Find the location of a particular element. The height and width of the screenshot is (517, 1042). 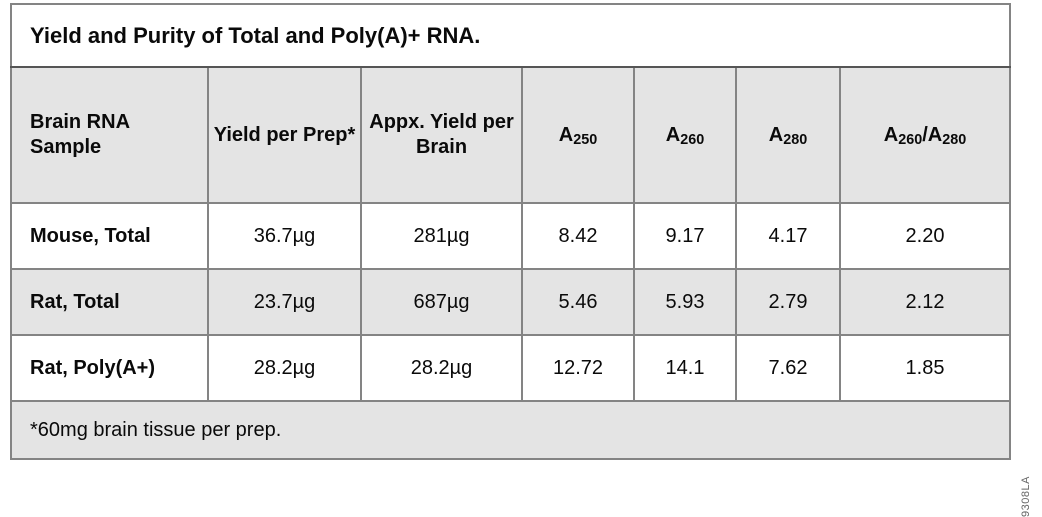

ratio-base1: A is located at coordinates (891, 134).